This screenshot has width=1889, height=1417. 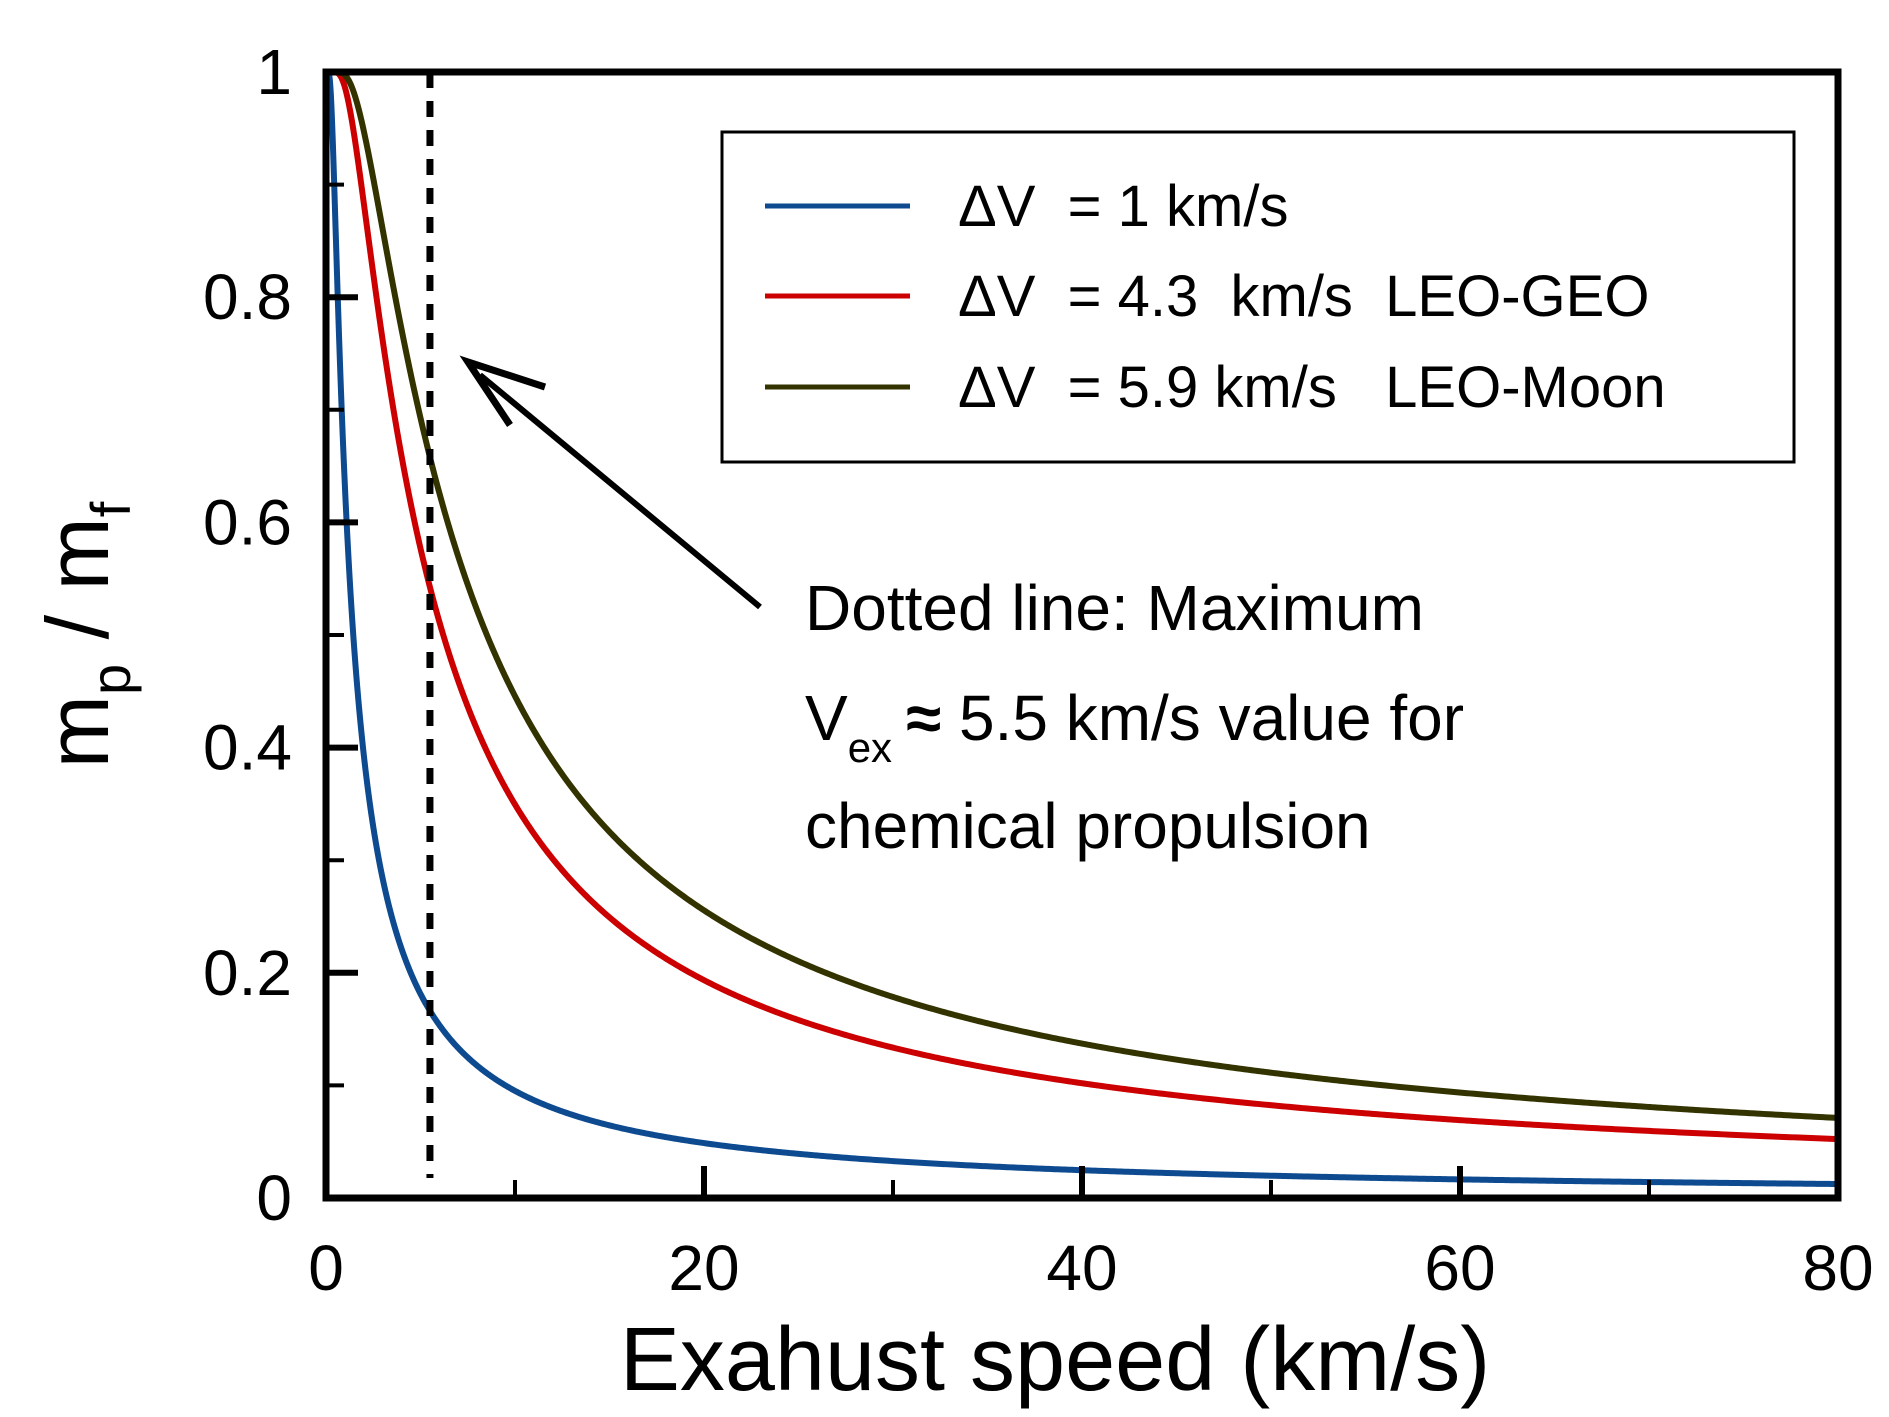 What do you see at coordinates (247, 748) in the screenshot?
I see `y-tick-label: 0.4` at bounding box center [247, 748].